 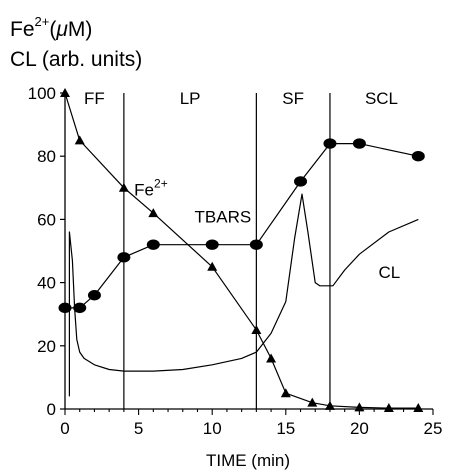 I want to click on y-label-unit: M), so click(x=80, y=29).